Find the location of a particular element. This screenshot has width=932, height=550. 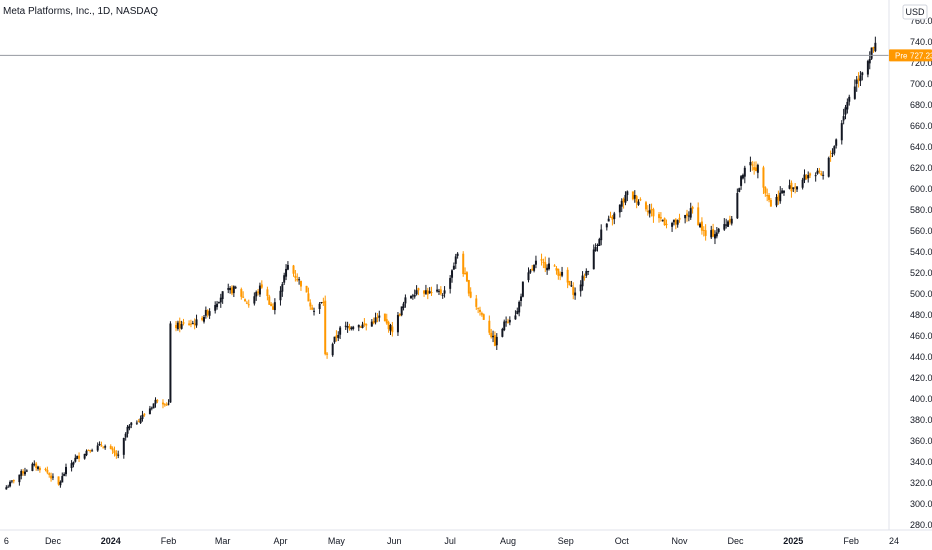

symbol-title: Meta Platforms, Inc., 1D, NASDAQ is located at coordinates (80, 11).